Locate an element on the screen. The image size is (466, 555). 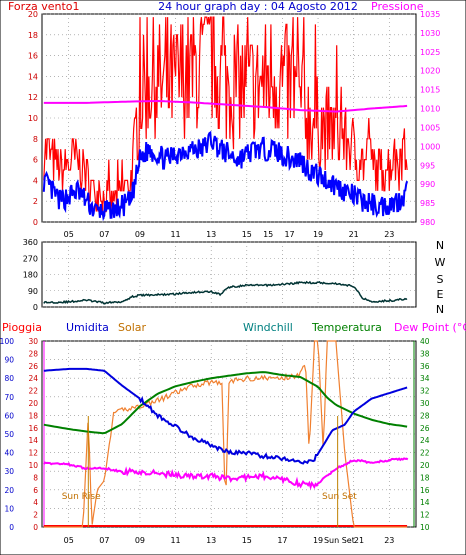
top-left-tick: 10 is located at coordinates (33, 118).